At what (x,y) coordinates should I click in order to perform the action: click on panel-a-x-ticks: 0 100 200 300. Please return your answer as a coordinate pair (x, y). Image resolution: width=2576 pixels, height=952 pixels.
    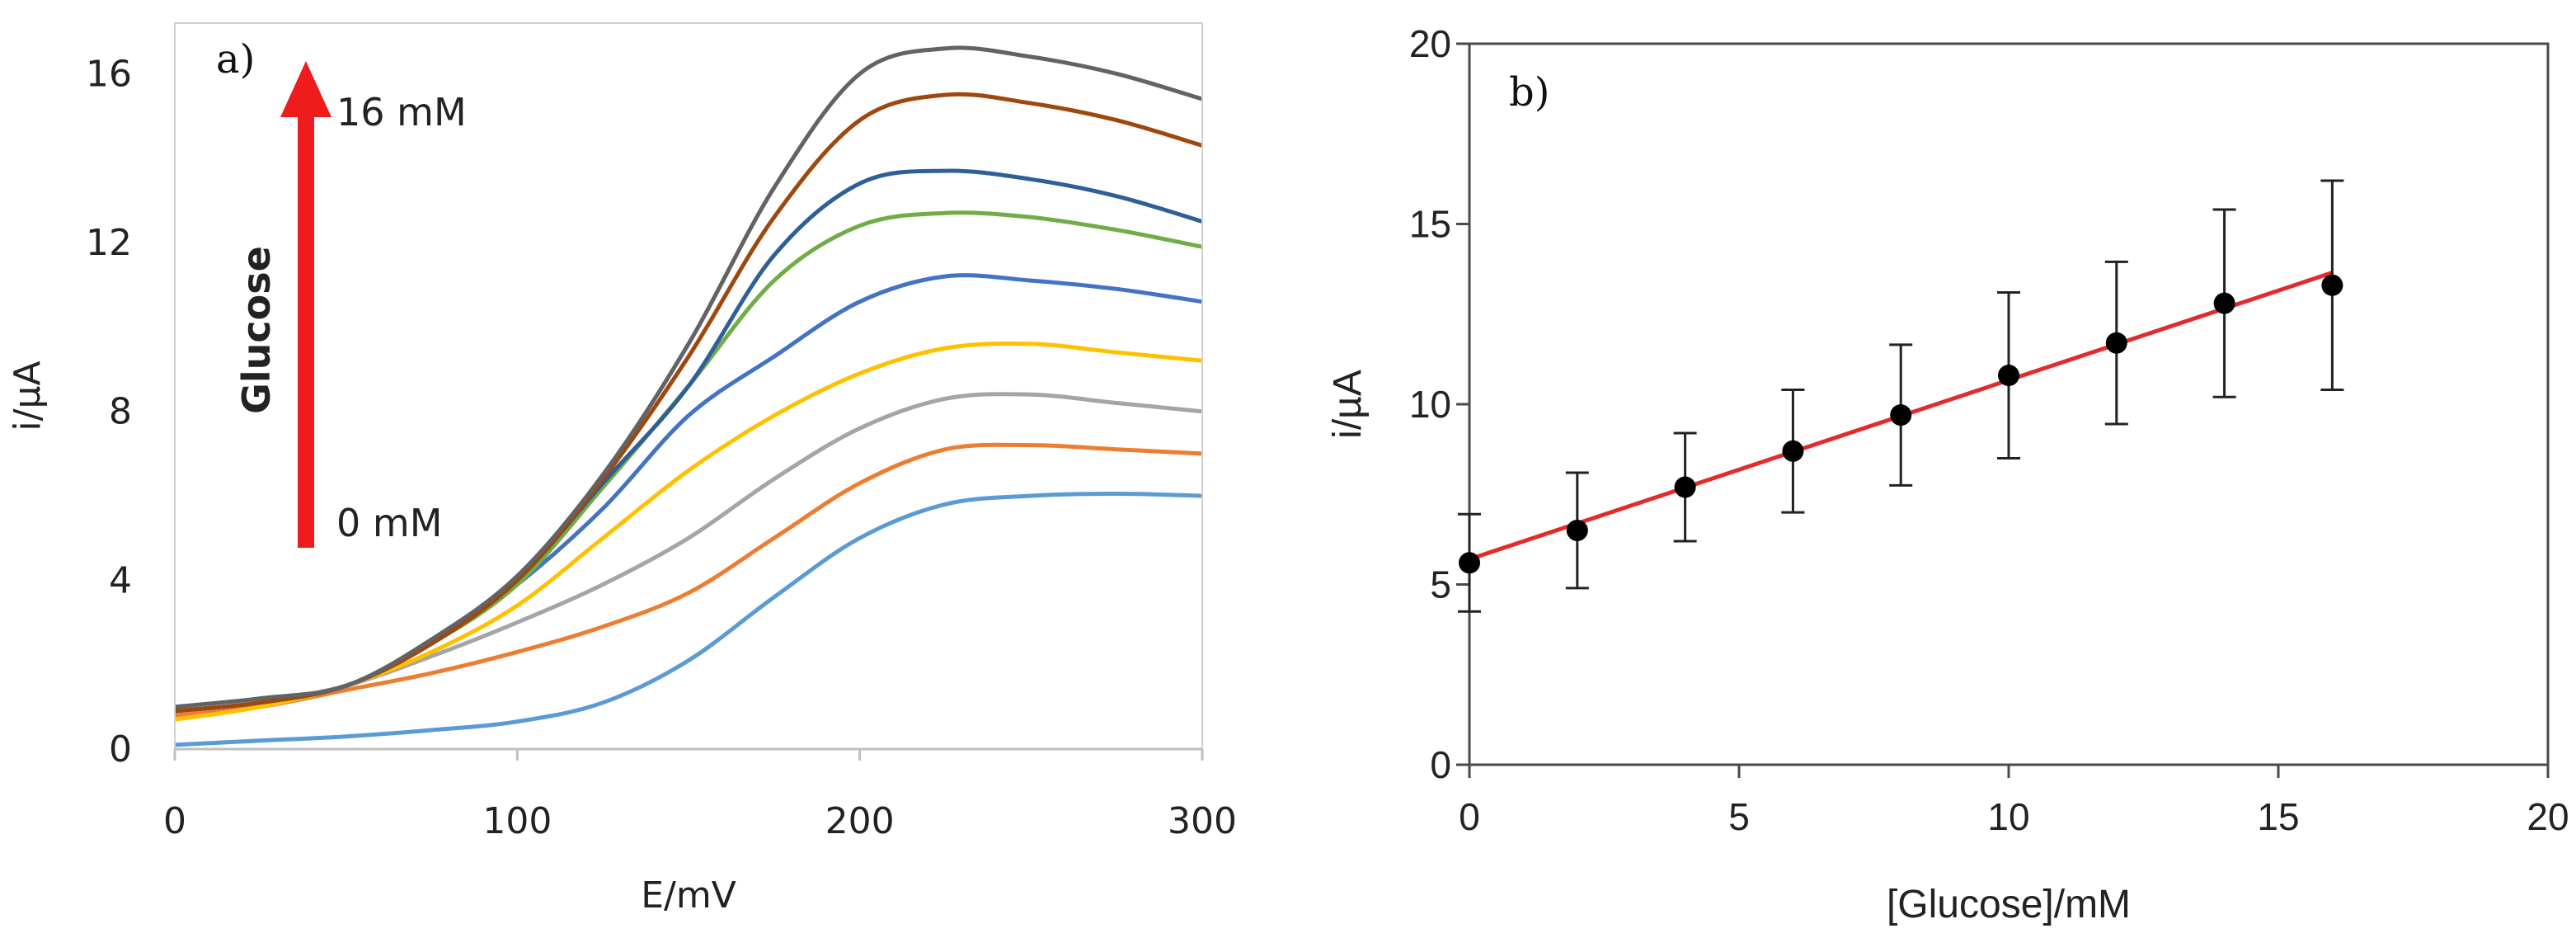
    Looking at the image, I should click on (700, 795).